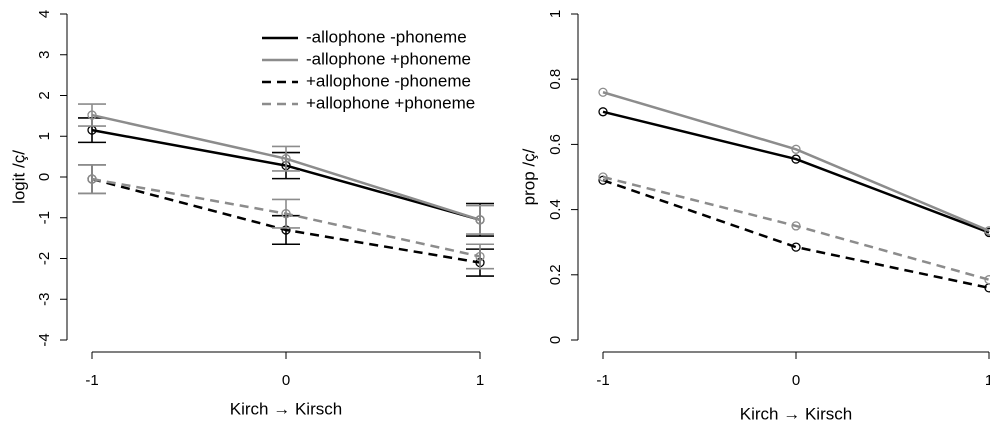 Image resolution: width=990 pixels, height=433 pixels. What do you see at coordinates (388, 80) in the screenshot?
I see `legend-label: +allophone -phoneme` at bounding box center [388, 80].